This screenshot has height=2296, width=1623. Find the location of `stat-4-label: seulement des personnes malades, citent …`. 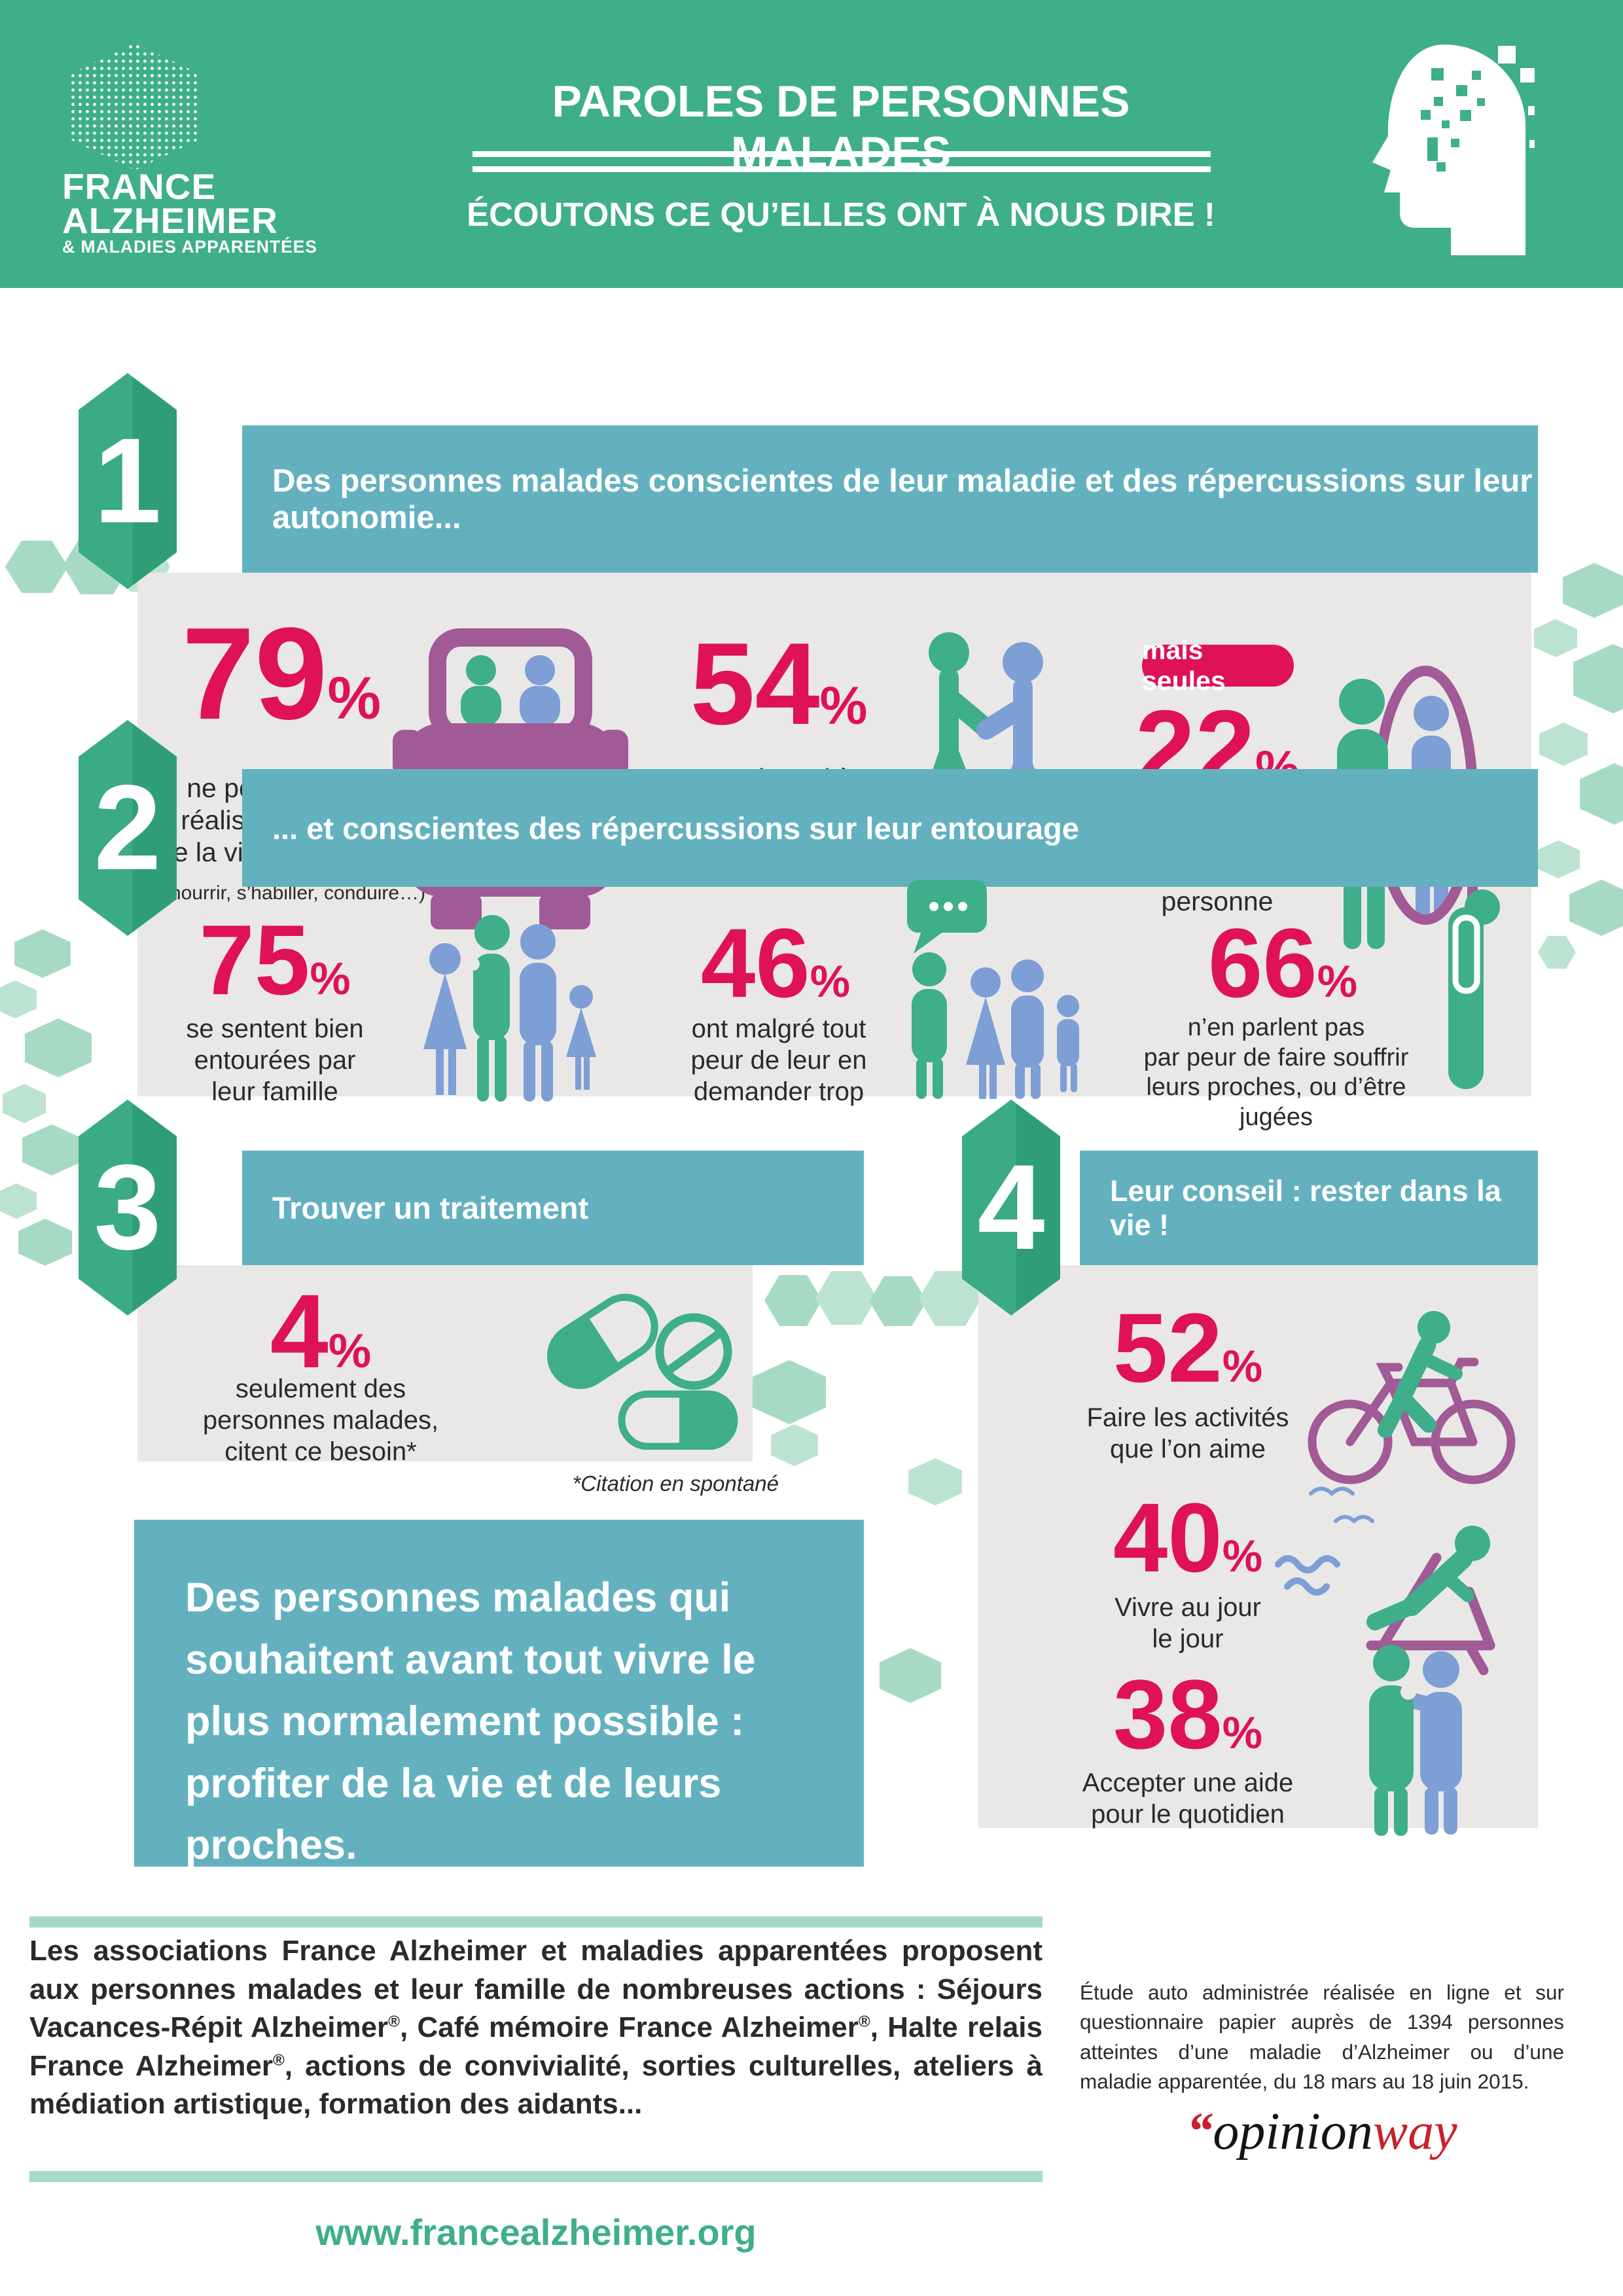

stat-4-label: seulement des personnes malades, citent … is located at coordinates (320, 1420).